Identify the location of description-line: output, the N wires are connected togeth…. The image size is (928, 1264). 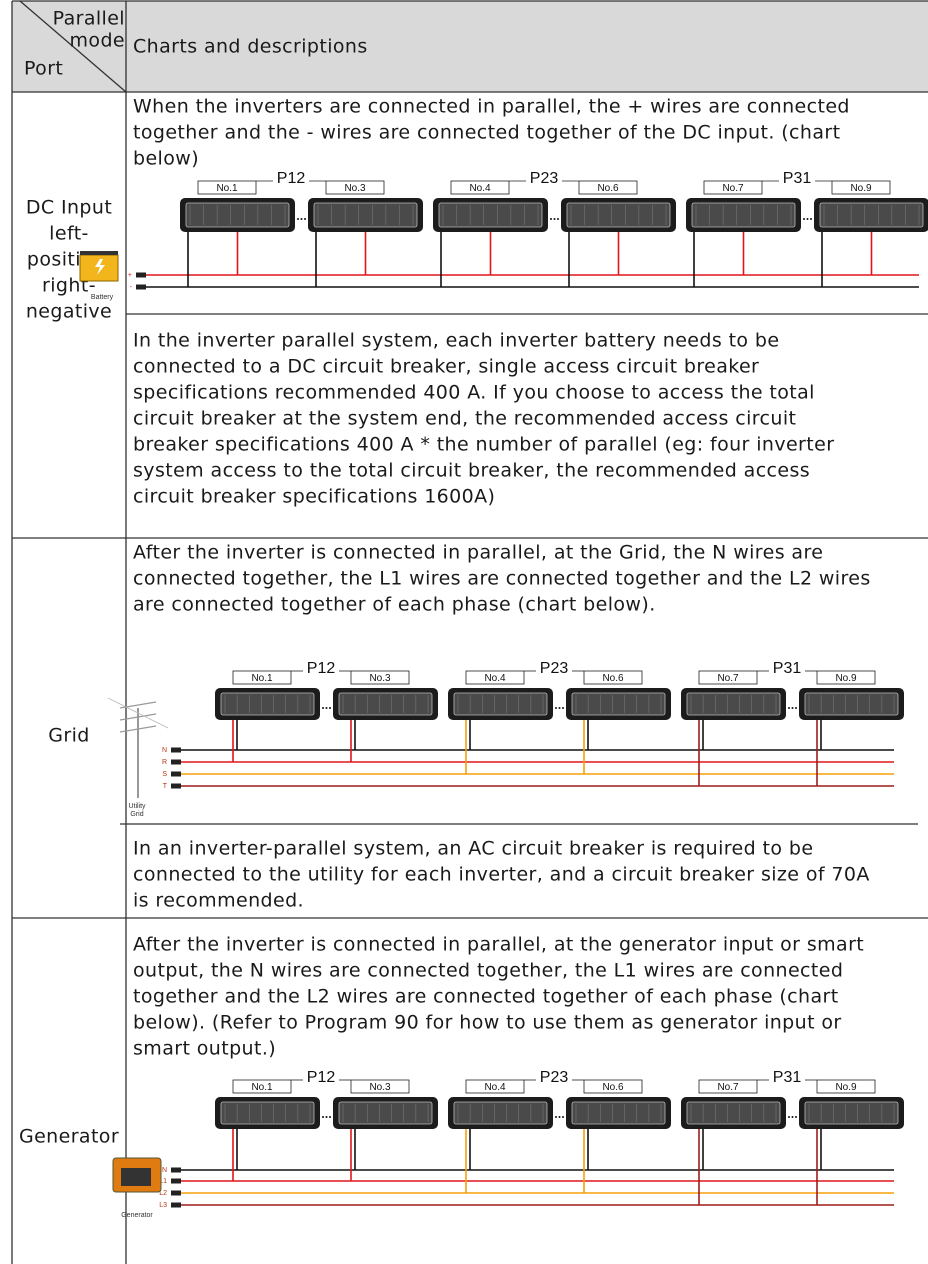
(488, 971).